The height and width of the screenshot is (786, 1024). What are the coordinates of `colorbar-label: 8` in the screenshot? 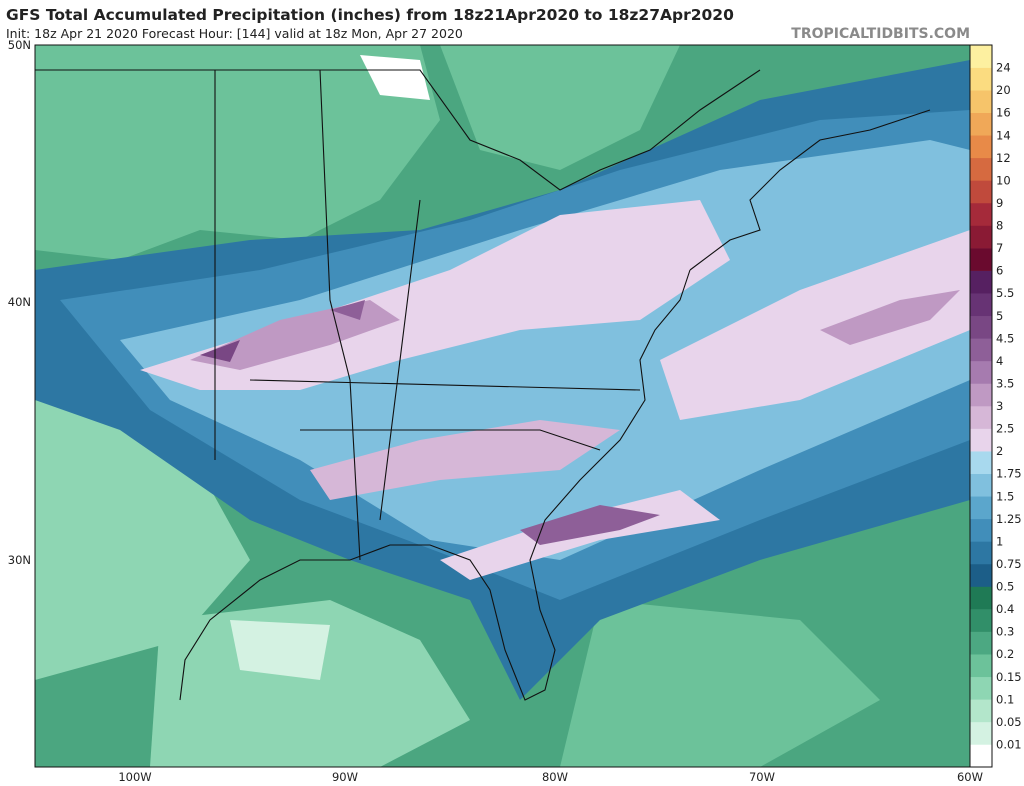 It's located at (999, 226).